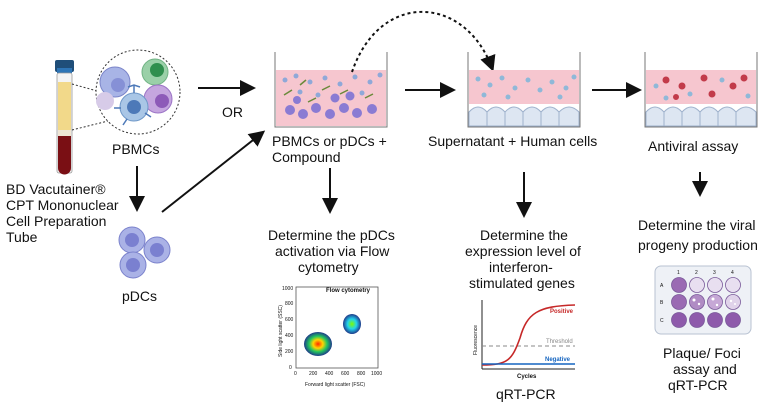 The height and width of the screenshot is (411, 772). Describe the element at coordinates (287, 289) in the screenshot. I see `flow-ytick-5: 1000` at that location.